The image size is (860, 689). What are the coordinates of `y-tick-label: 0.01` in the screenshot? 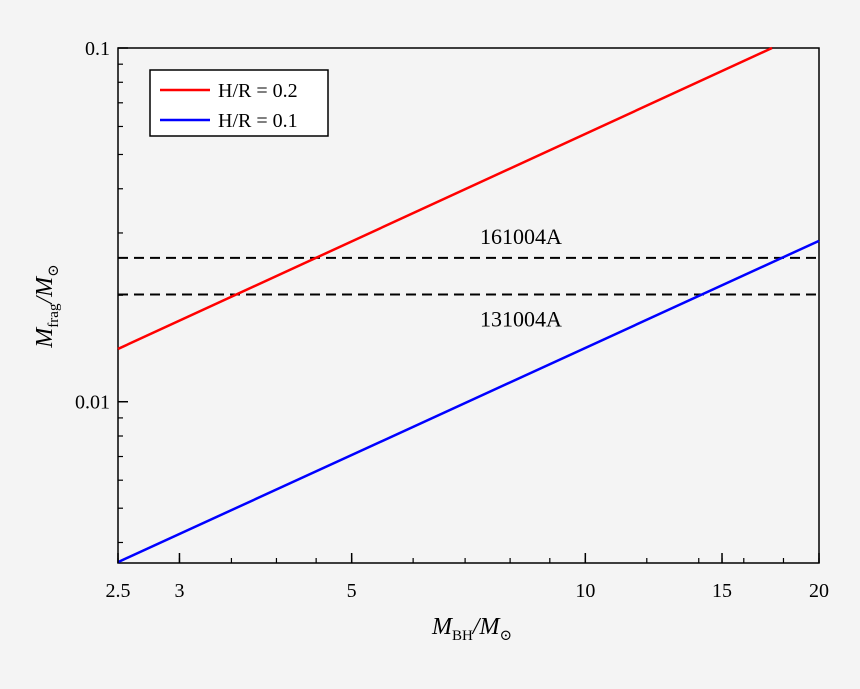 It's located at (92, 403).